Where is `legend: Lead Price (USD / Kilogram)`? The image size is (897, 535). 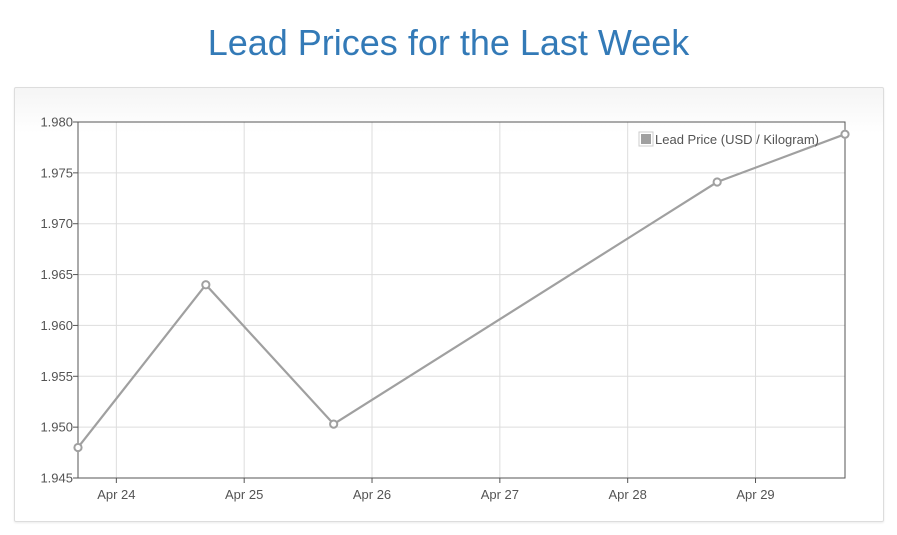 legend: Lead Price (USD / Kilogram) is located at coordinates (728, 139).